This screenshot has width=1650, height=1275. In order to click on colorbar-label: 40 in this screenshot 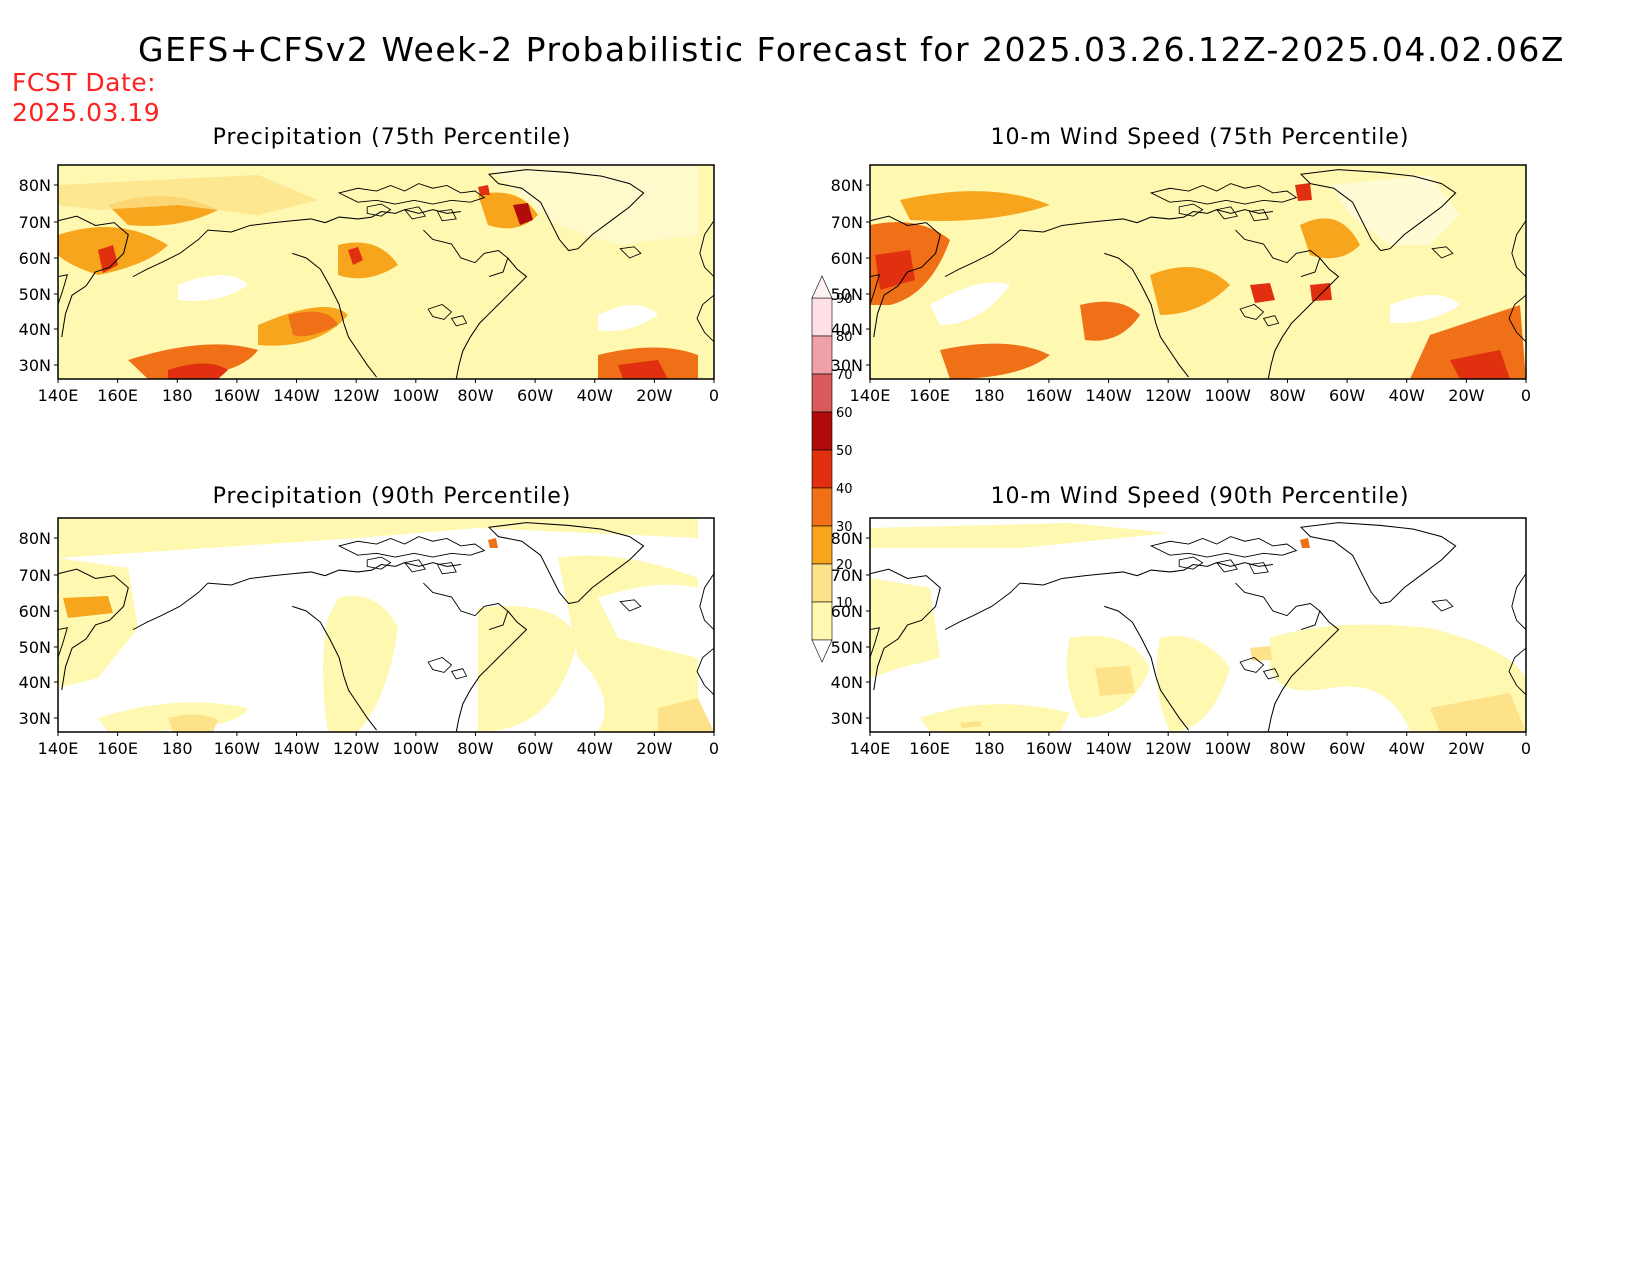, I will do `click(844, 489)`.